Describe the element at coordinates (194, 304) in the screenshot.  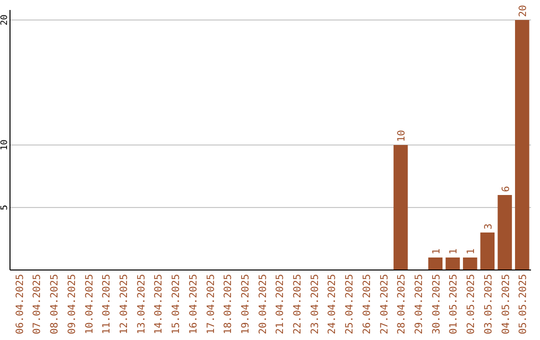
I see `x-tick-label: 16.04.2025` at that location.